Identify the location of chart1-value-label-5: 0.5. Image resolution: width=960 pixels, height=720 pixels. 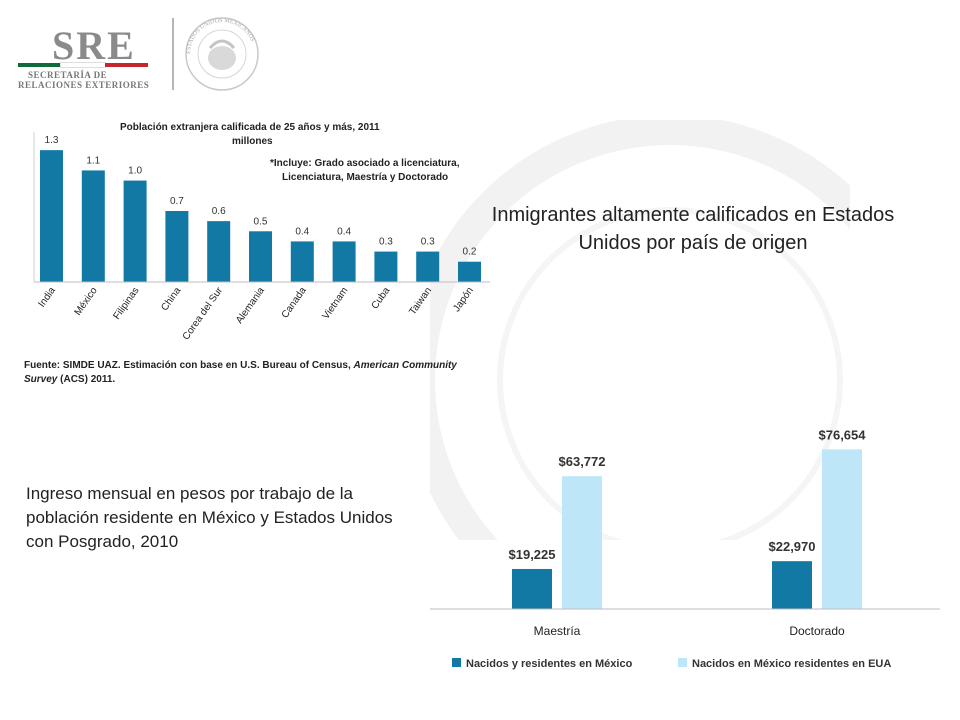
(261, 221).